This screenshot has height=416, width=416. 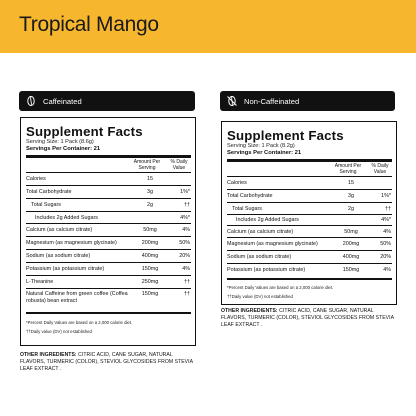 I want to click on no-coffee-bean-icon, so click(x=232, y=101).